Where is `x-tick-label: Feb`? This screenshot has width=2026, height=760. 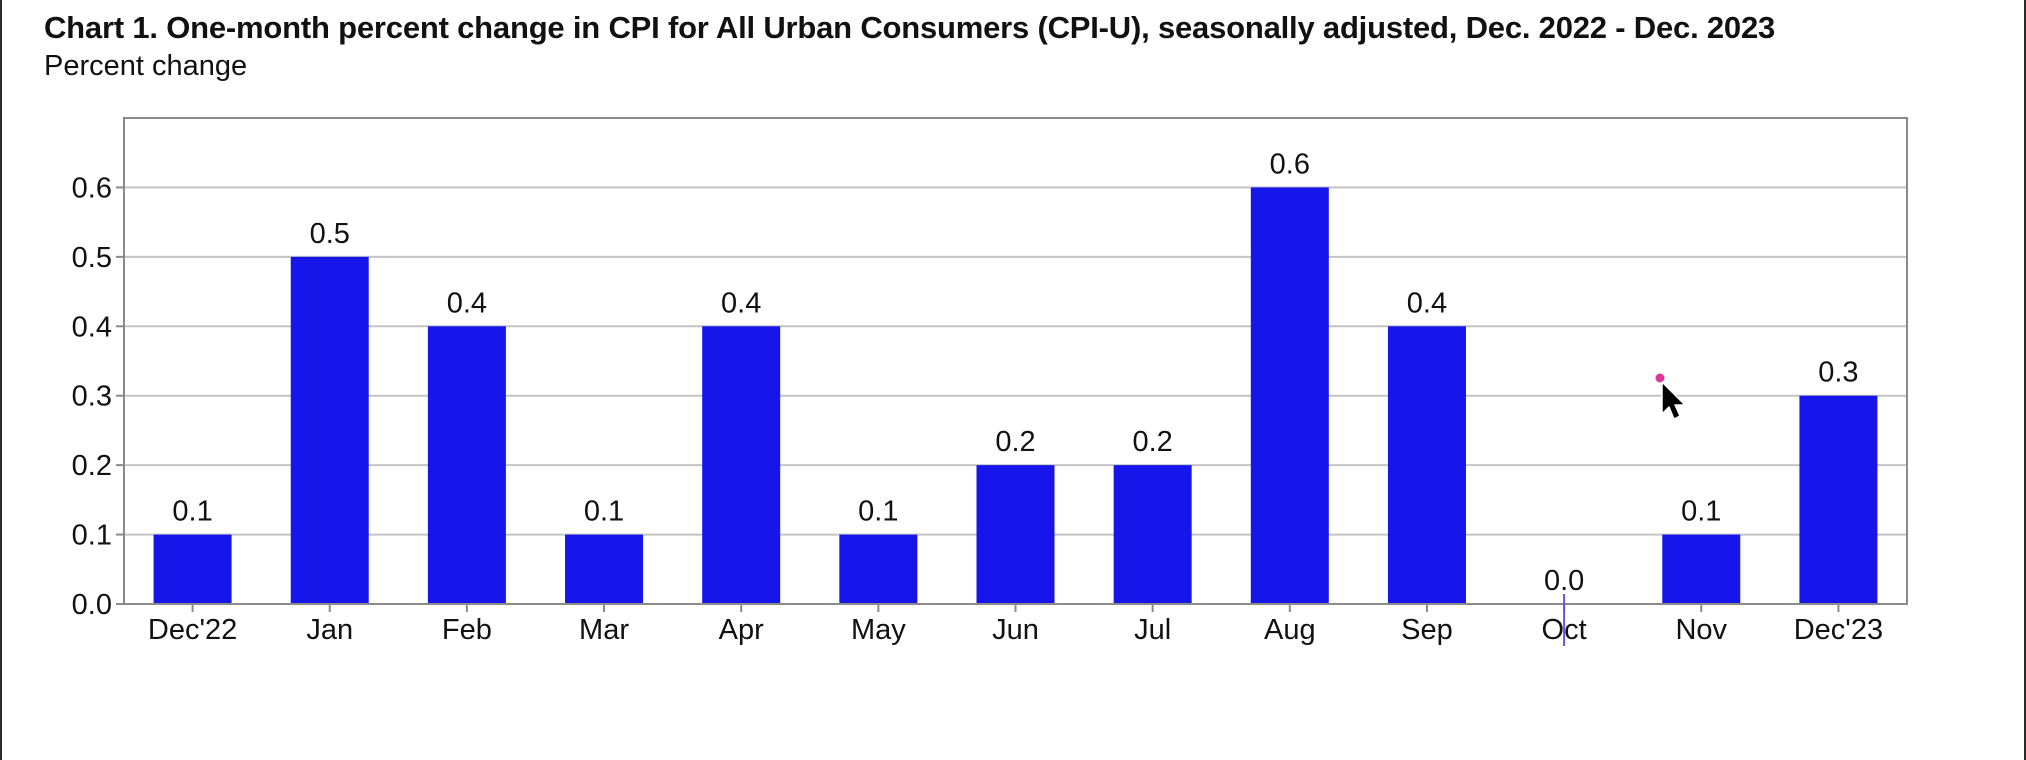
x-tick-label: Feb is located at coordinates (467, 630).